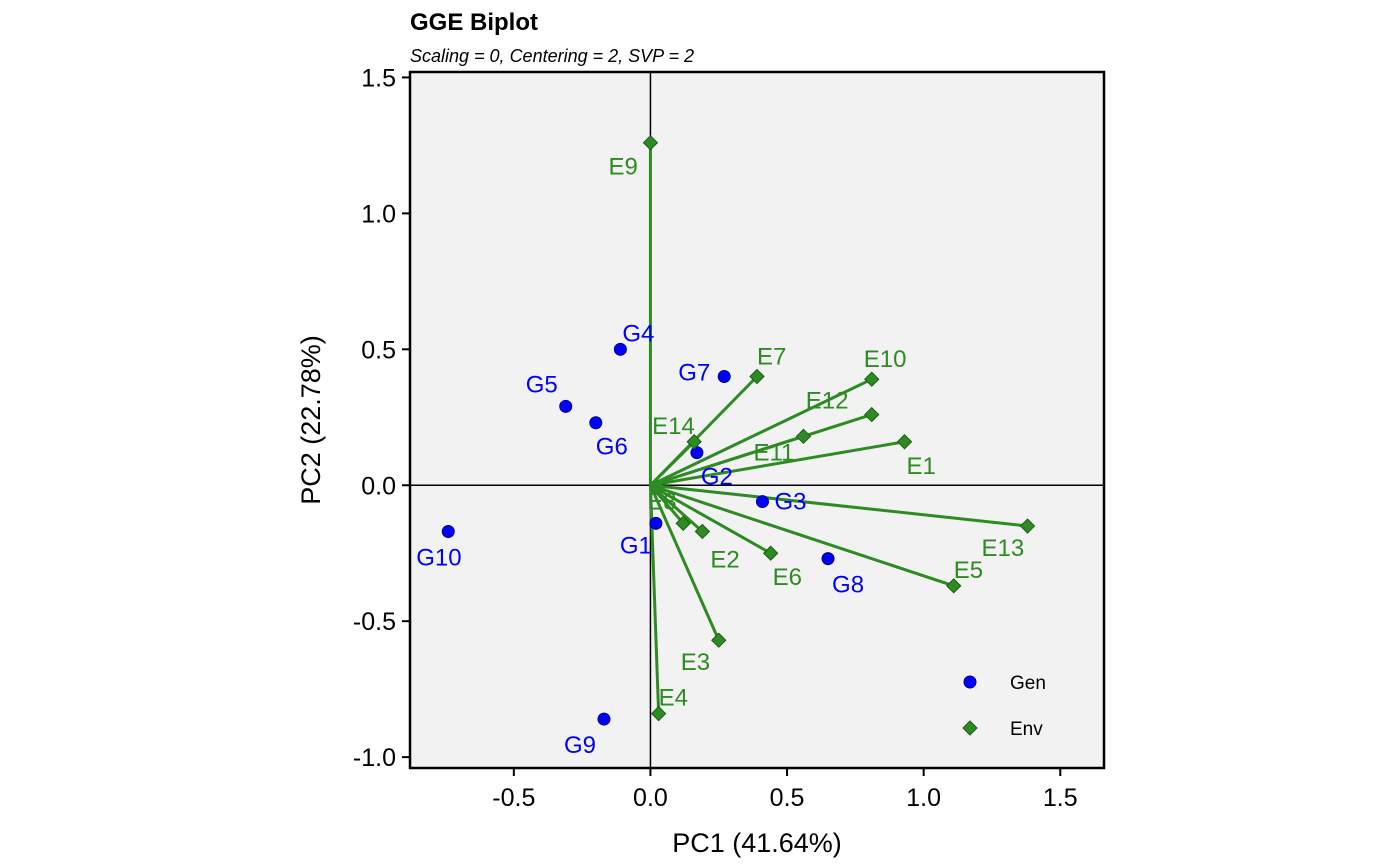  What do you see at coordinates (771, 357) in the screenshot?
I see `point-label-e7: E7` at bounding box center [771, 357].